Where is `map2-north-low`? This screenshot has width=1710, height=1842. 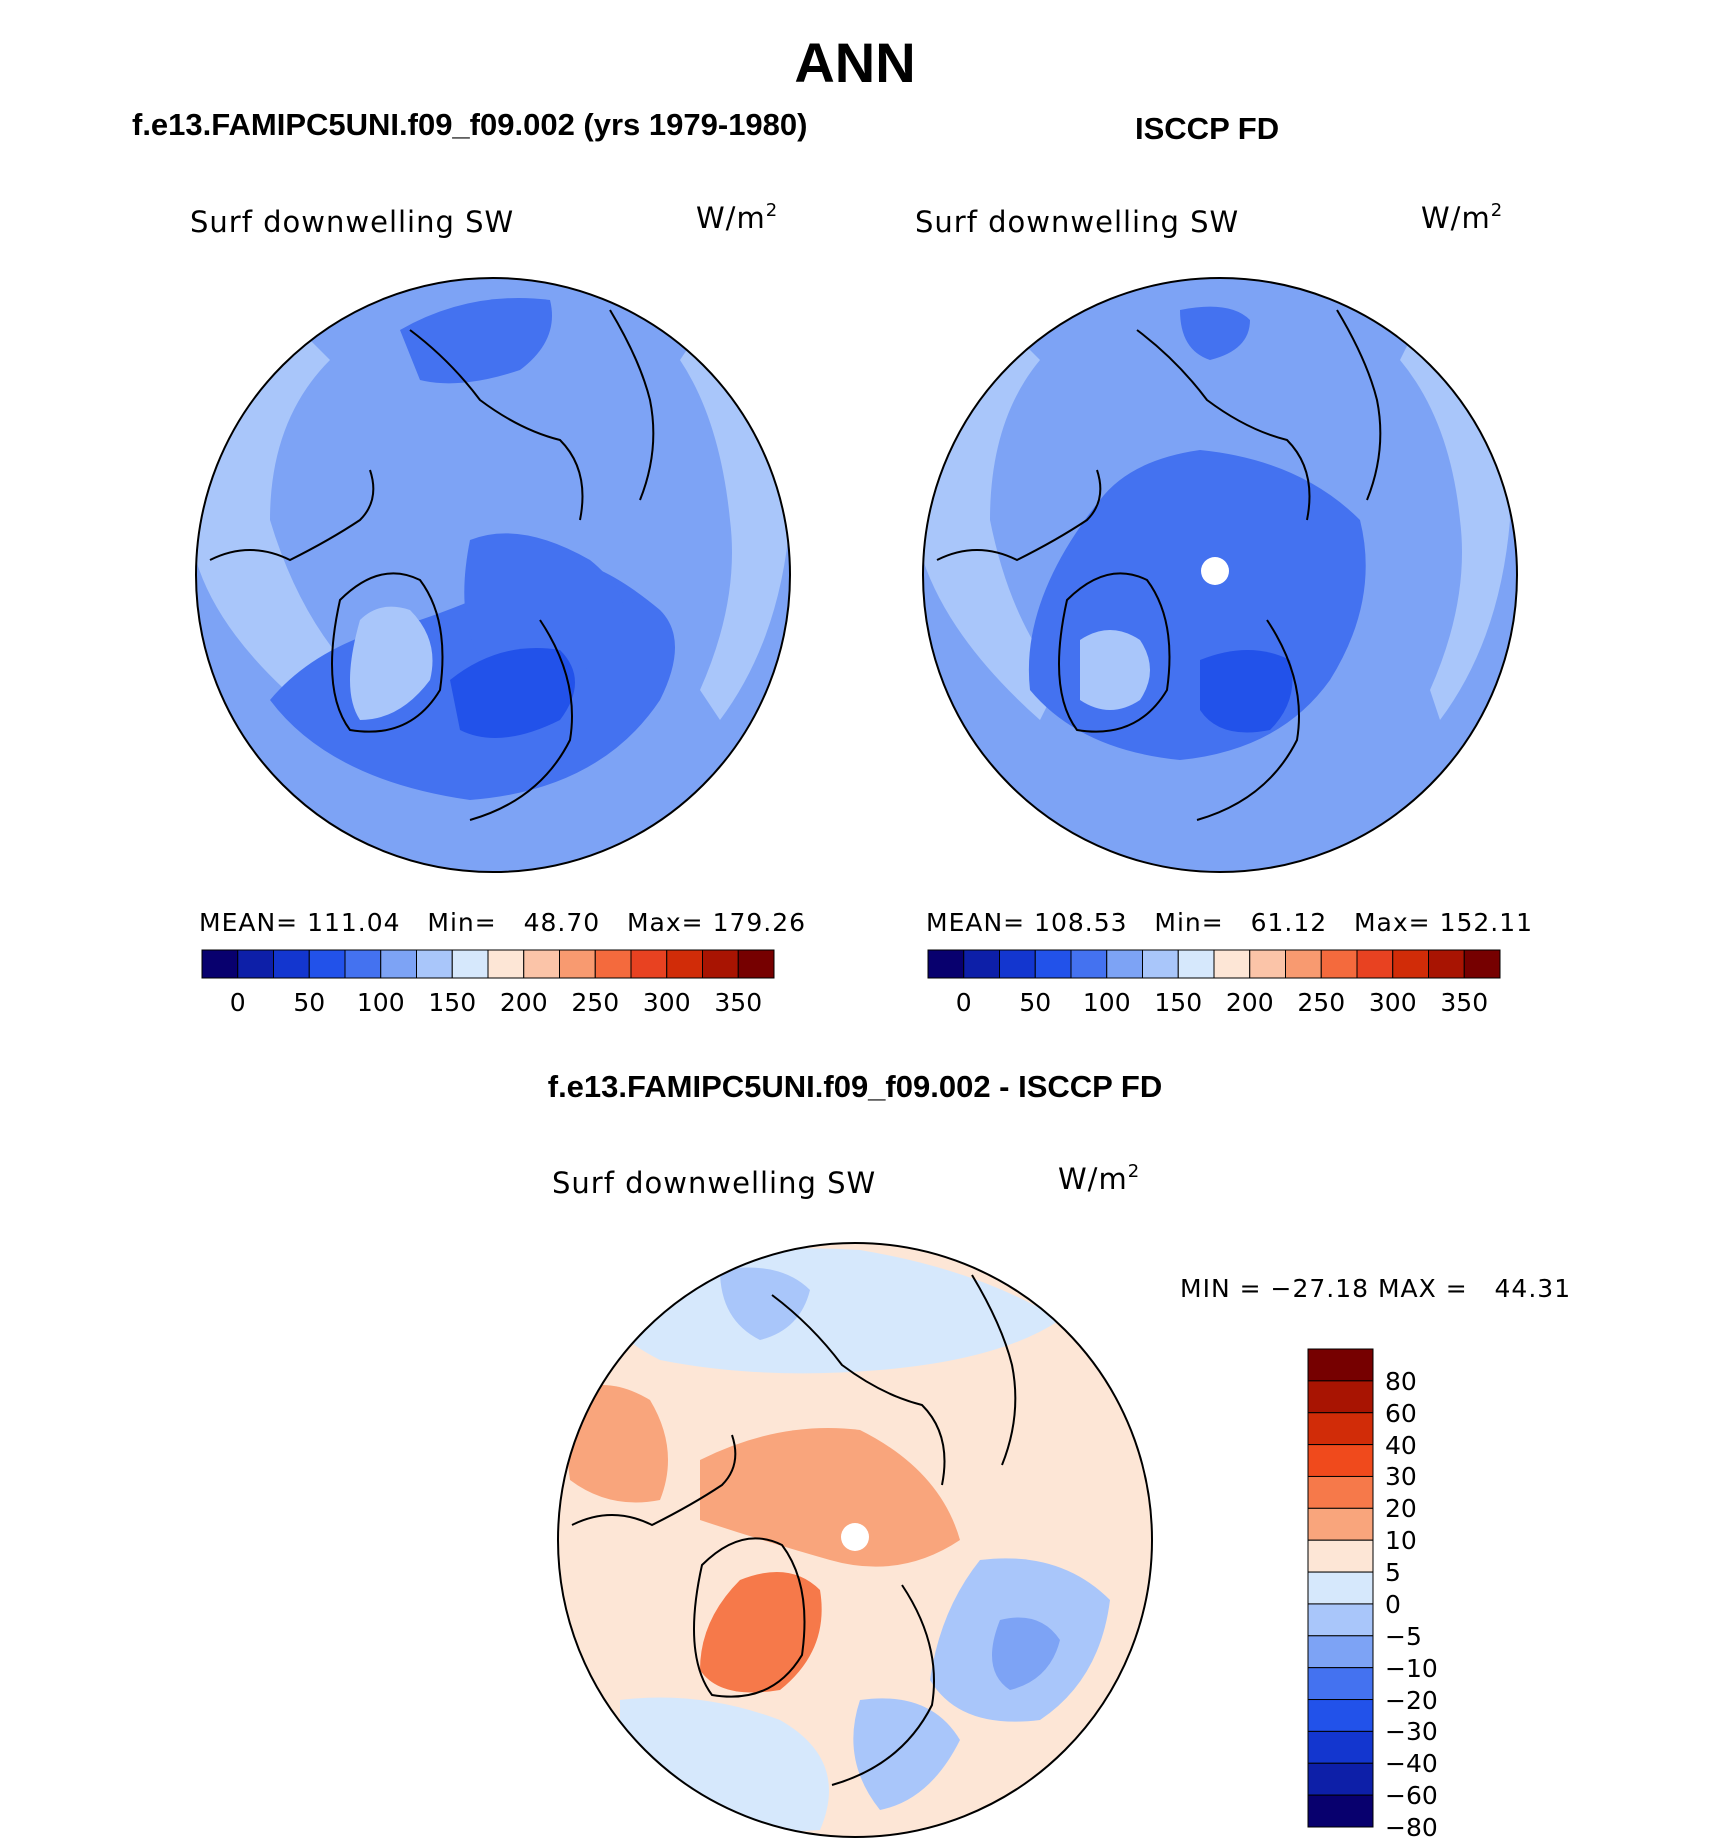 map2-north-low is located at coordinates (1215, 333).